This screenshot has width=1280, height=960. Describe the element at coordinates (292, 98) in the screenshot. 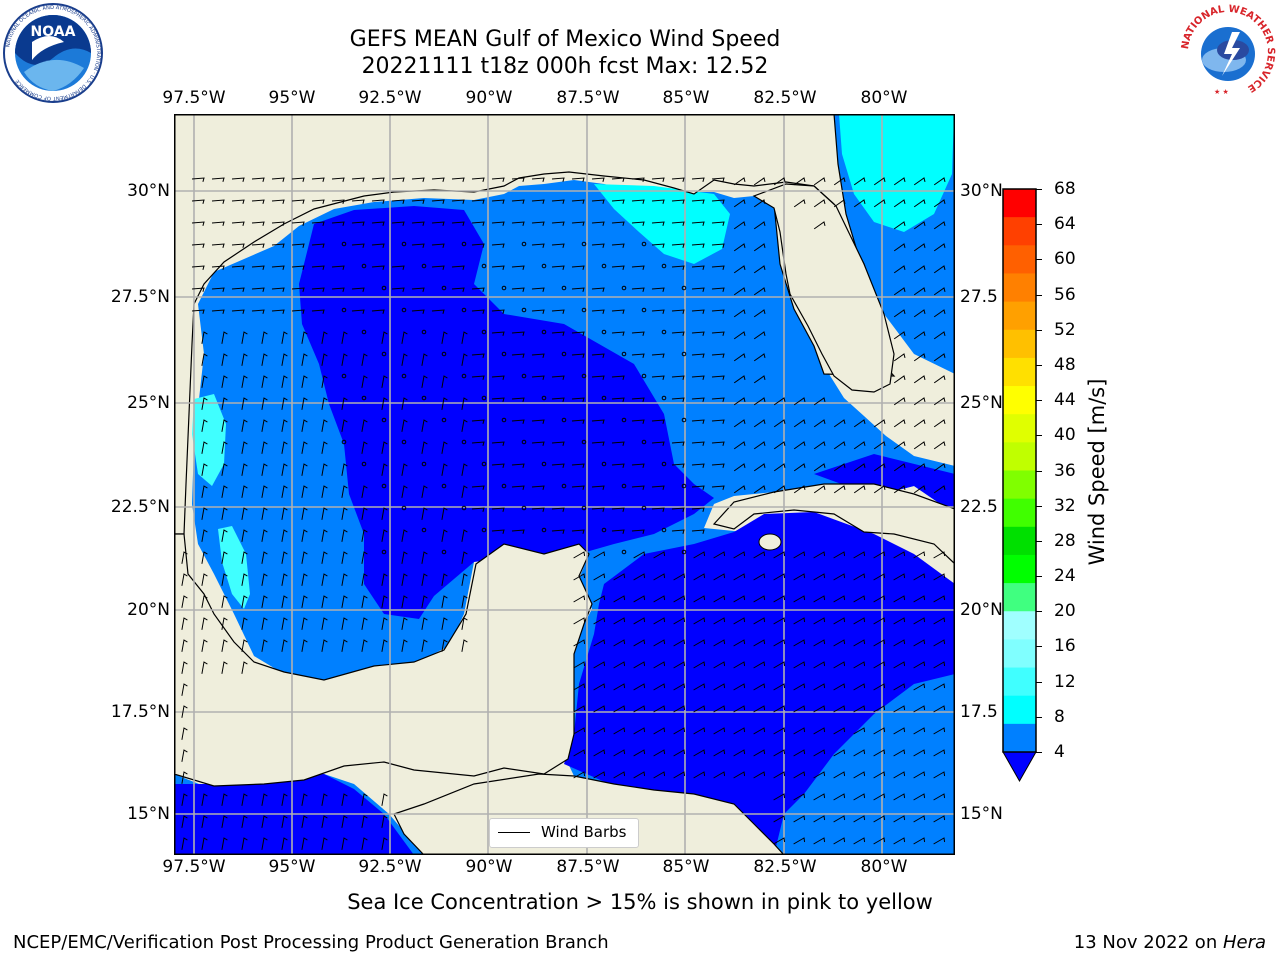

I see `lon-label-top: 95°W` at that location.